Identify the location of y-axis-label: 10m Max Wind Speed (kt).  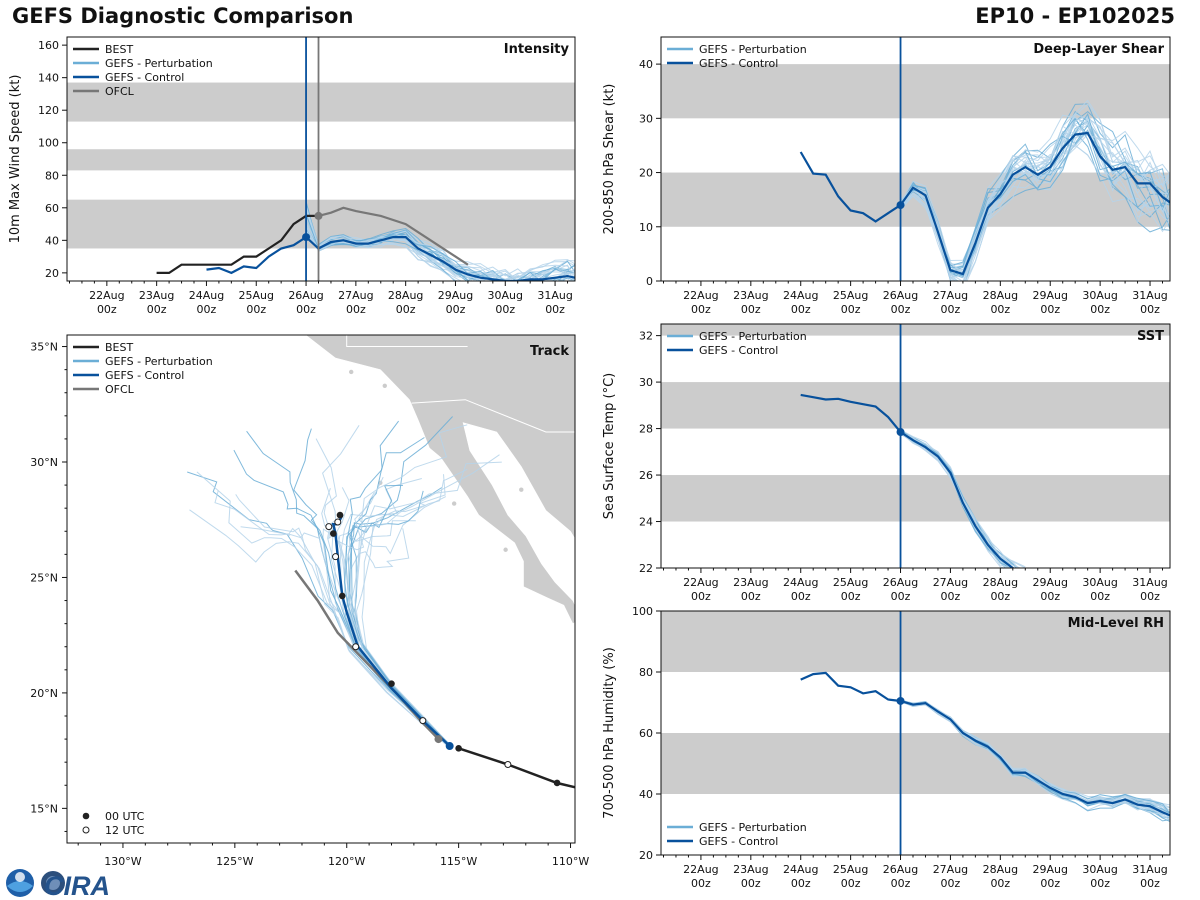
(15, 159).